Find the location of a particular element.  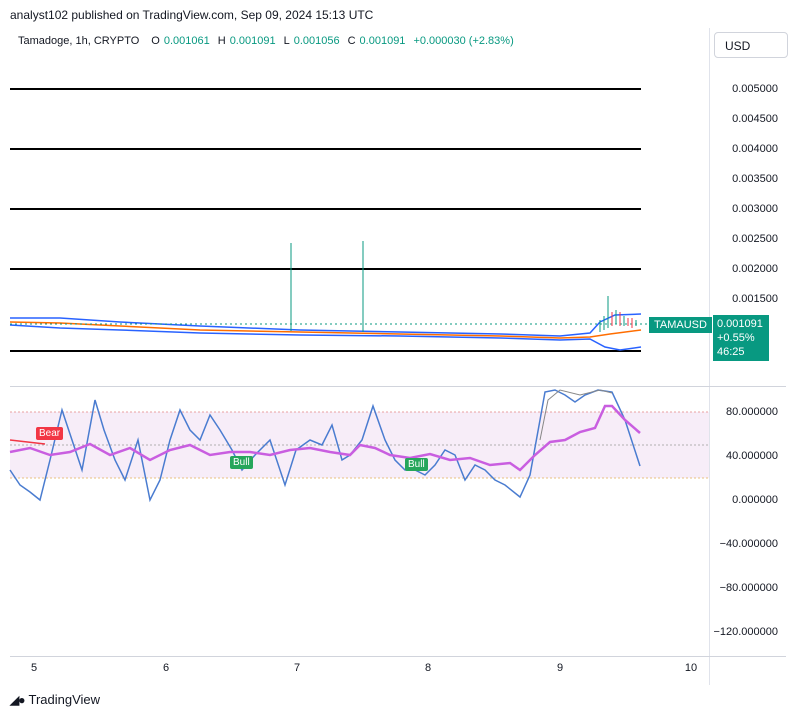

price-tick-5: 0.002500 is located at coordinates (755, 239).